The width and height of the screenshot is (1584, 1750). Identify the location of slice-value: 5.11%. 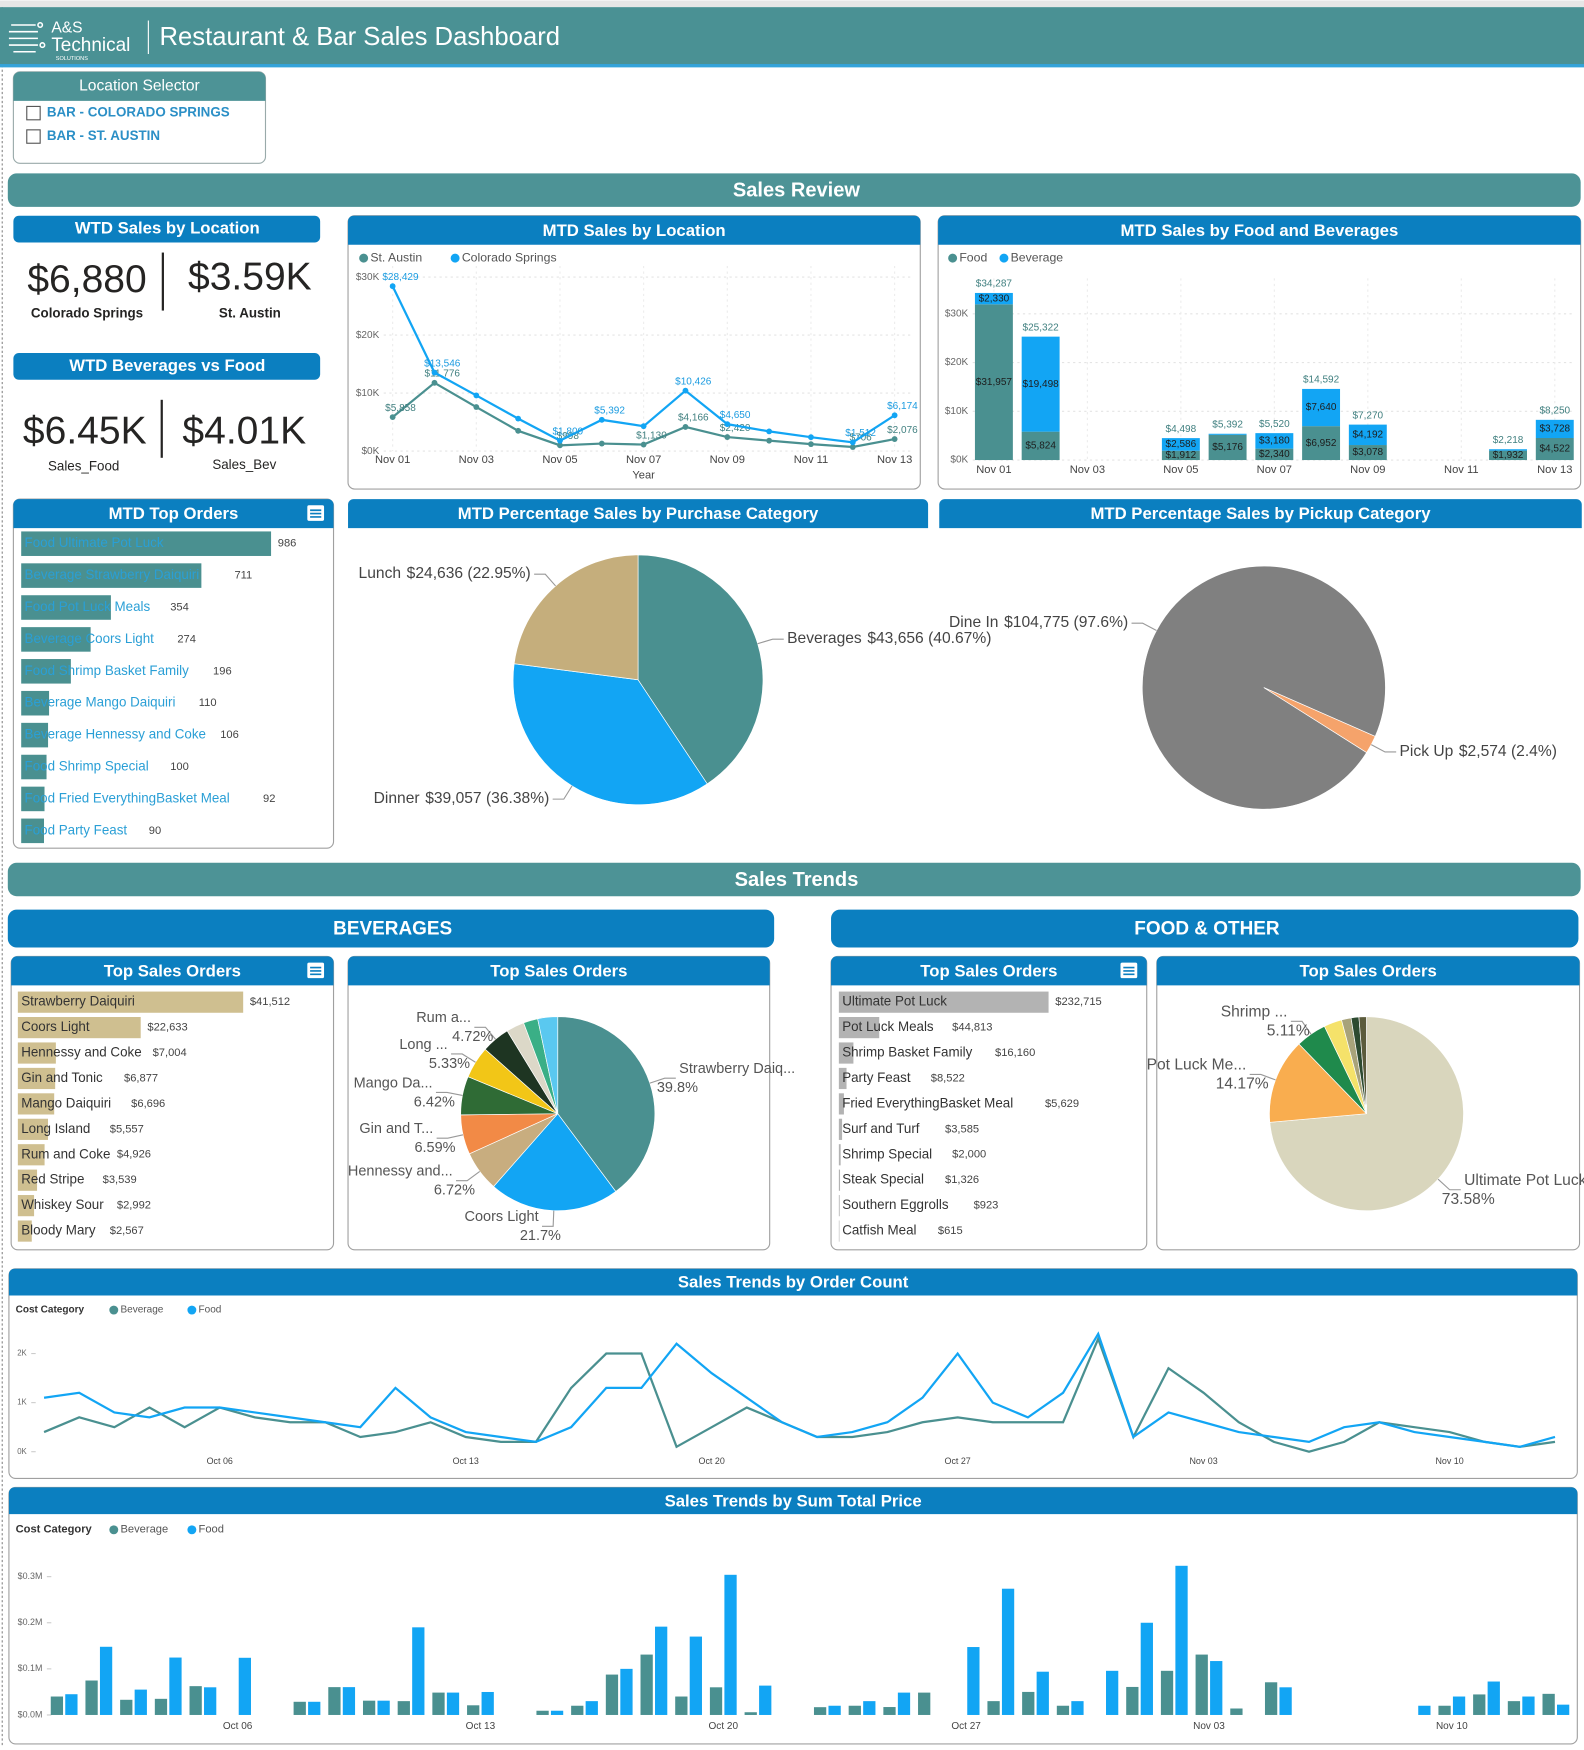
(1288, 1030).